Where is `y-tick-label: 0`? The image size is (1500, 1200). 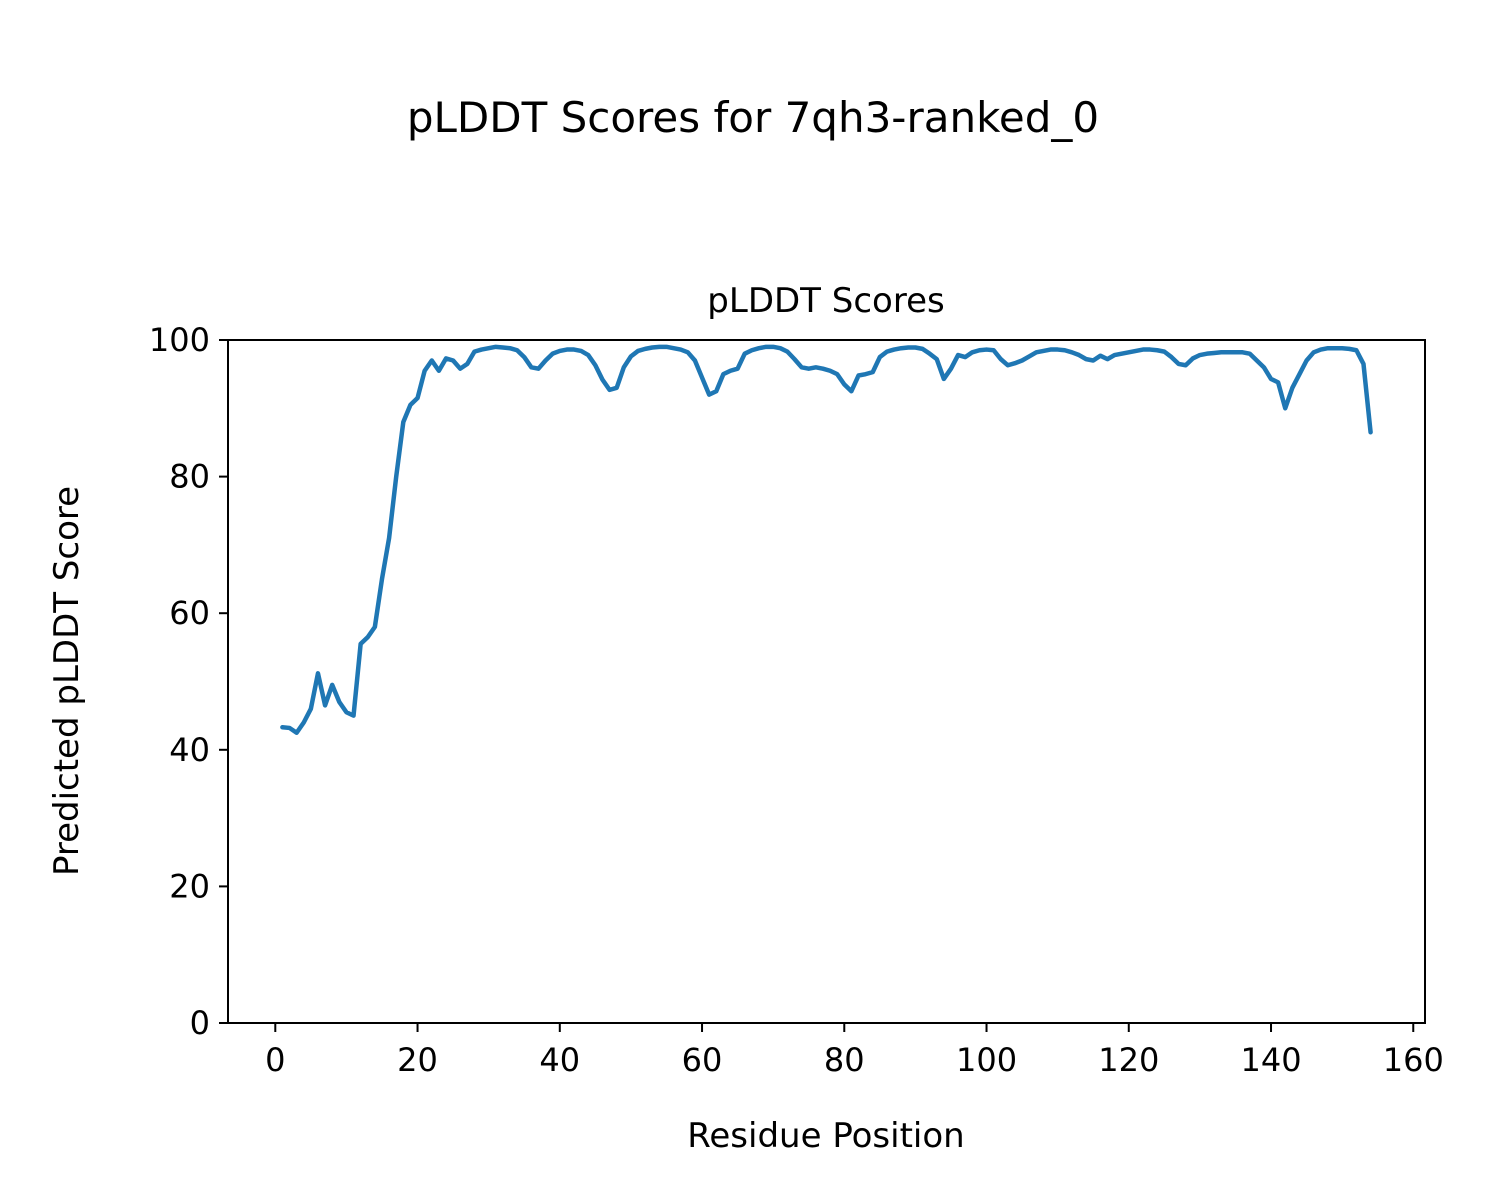
y-tick-label: 0 is located at coordinates (200, 1023).